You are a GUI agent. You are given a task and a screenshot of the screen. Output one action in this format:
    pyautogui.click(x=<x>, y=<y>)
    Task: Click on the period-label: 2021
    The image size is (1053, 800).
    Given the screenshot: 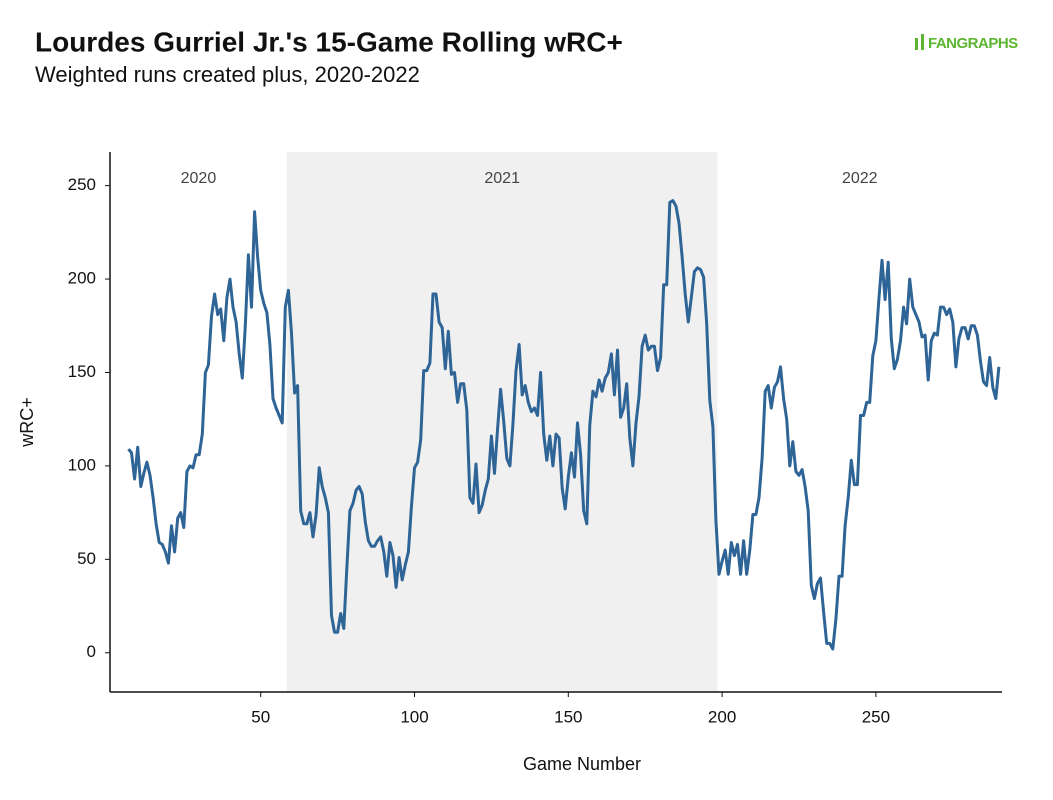 What is the action you would take?
    pyautogui.click(x=502, y=178)
    